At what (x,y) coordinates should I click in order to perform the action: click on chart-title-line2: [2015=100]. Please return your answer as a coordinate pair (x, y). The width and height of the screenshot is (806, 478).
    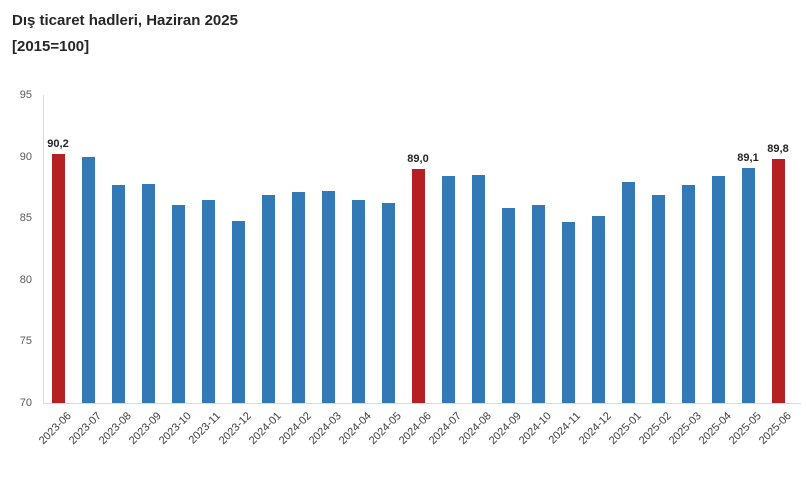
    Looking at the image, I should click on (51, 46).